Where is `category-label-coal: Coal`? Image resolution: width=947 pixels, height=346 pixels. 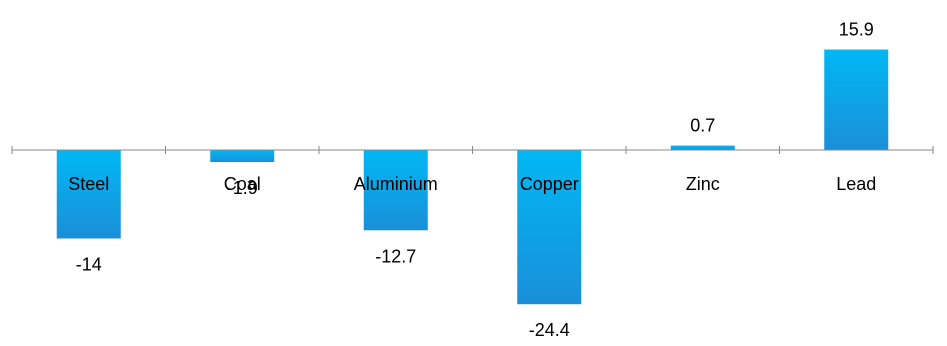
category-label-coal: Coal is located at coordinates (242, 184).